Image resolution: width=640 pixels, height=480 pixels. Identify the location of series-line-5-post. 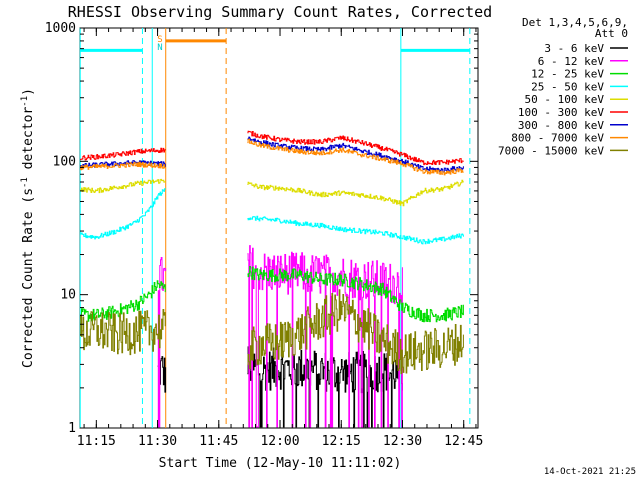
(355, 193).